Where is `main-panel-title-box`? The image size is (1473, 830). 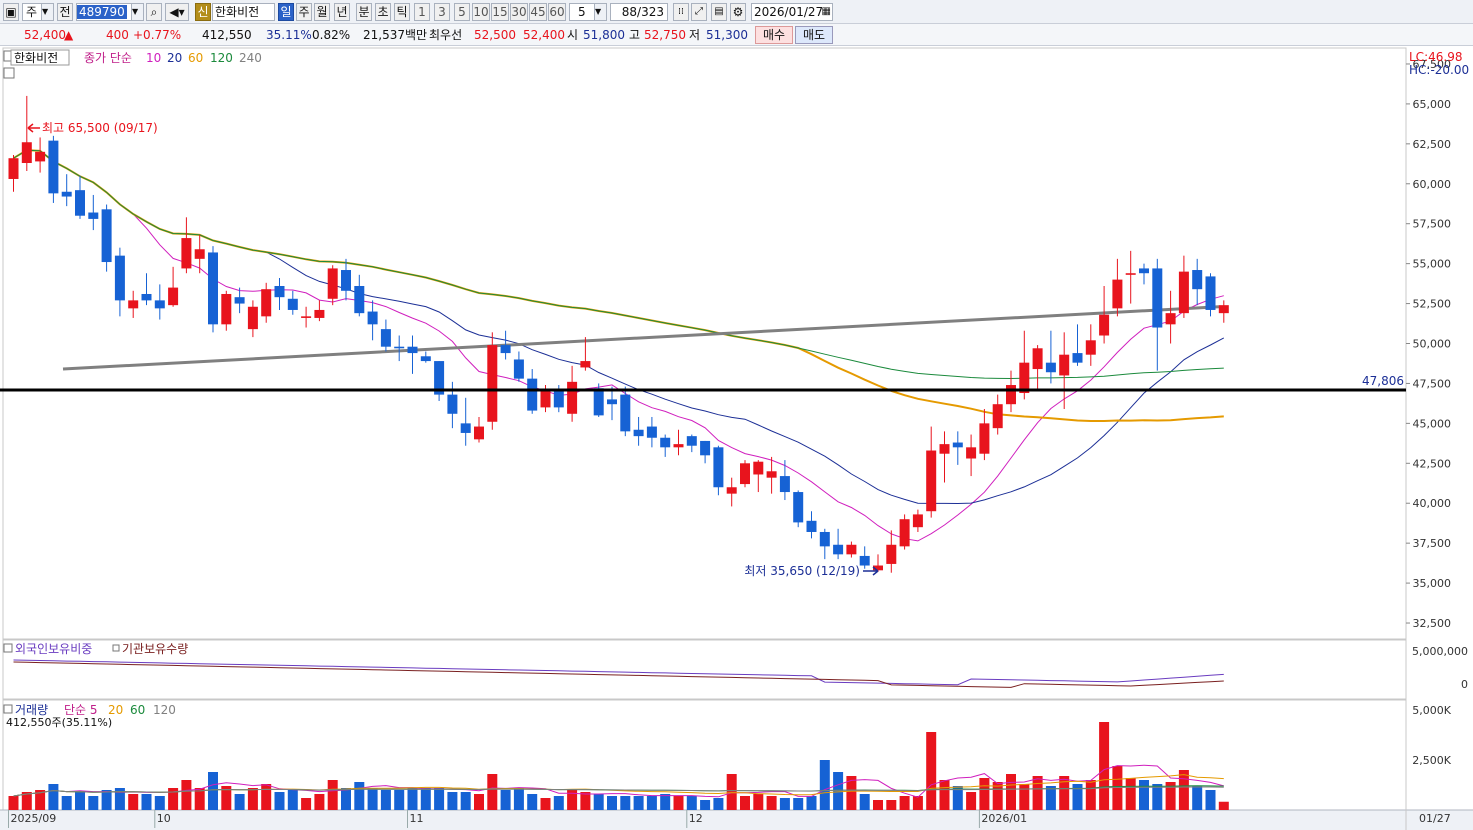 main-panel-title-box is located at coordinates (40, 57).